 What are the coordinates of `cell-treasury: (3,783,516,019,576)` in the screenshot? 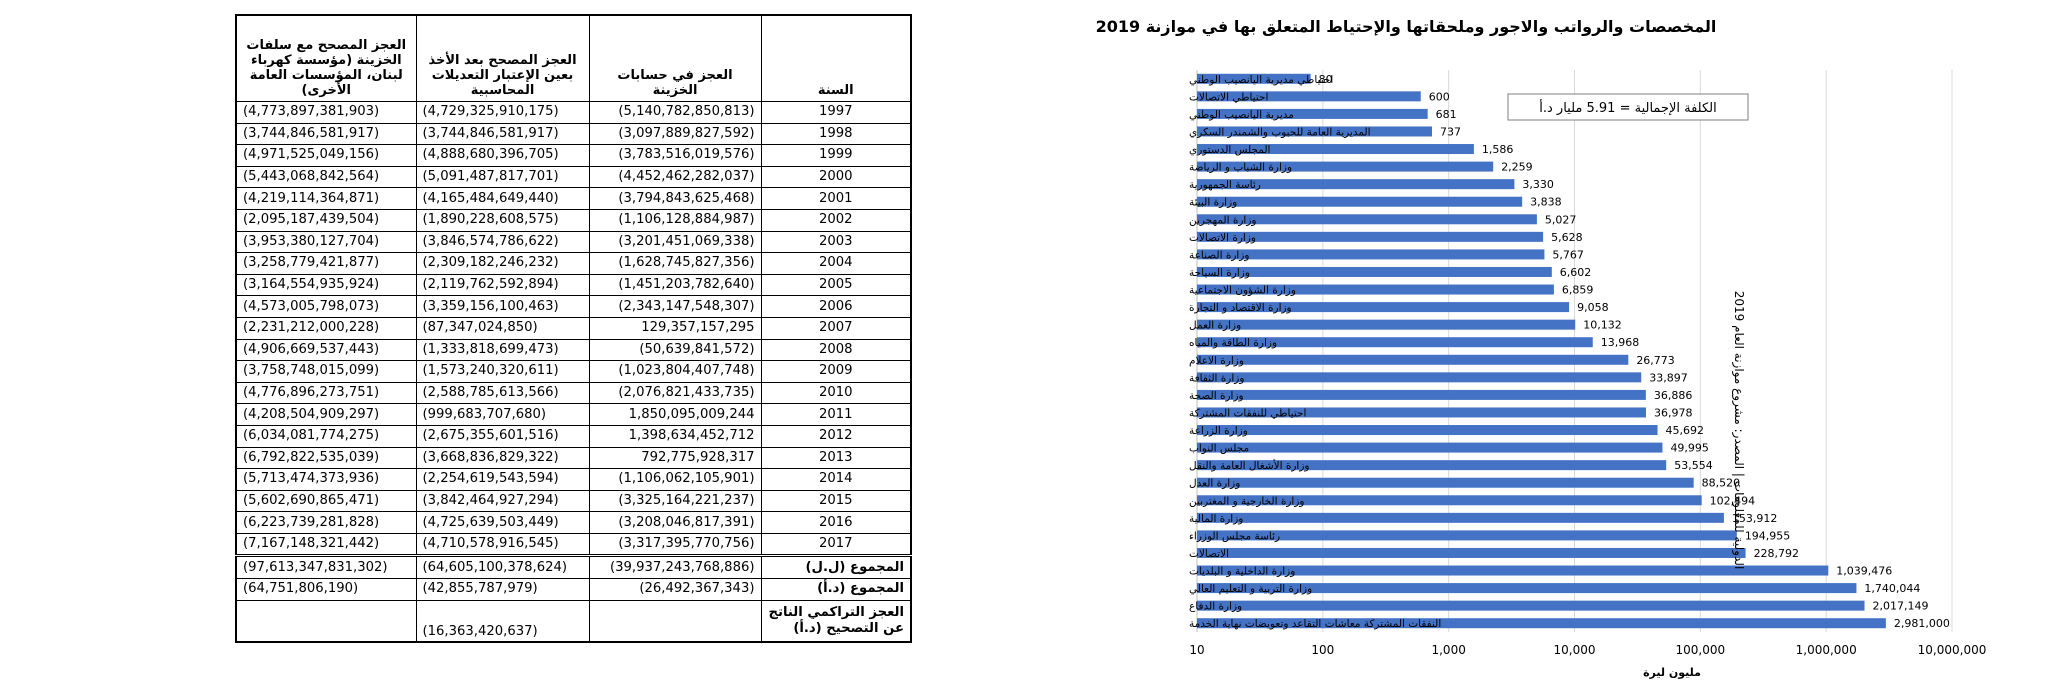 It's located at (675, 155).